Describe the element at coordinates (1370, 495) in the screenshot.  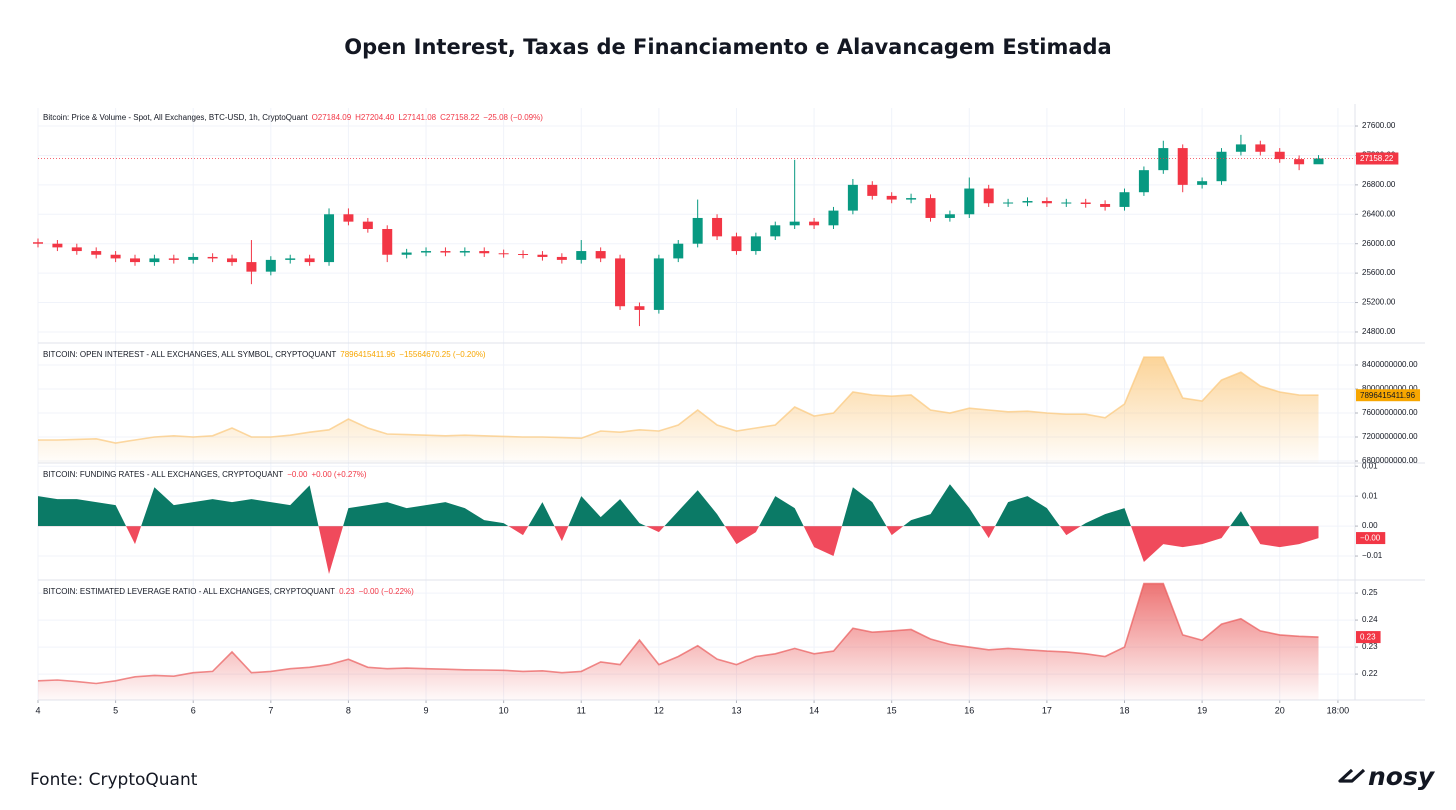
I see `y-tick-label: 0.01` at that location.